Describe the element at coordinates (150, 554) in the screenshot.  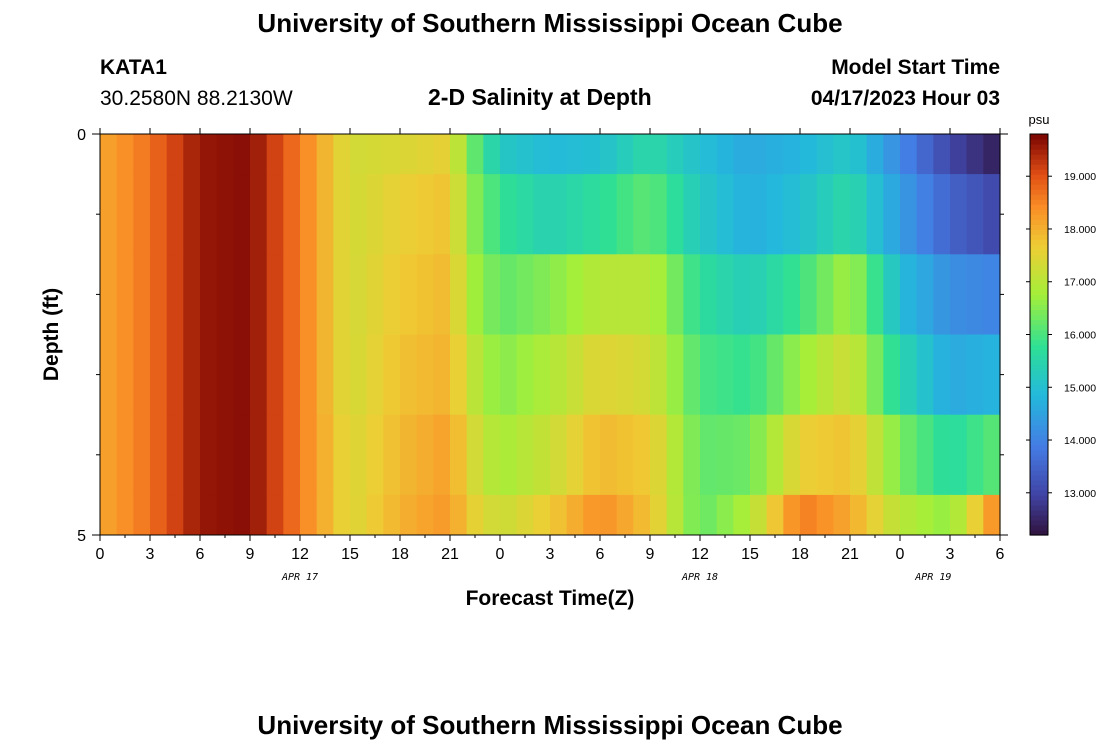
I see `x-tick-label: 3` at that location.